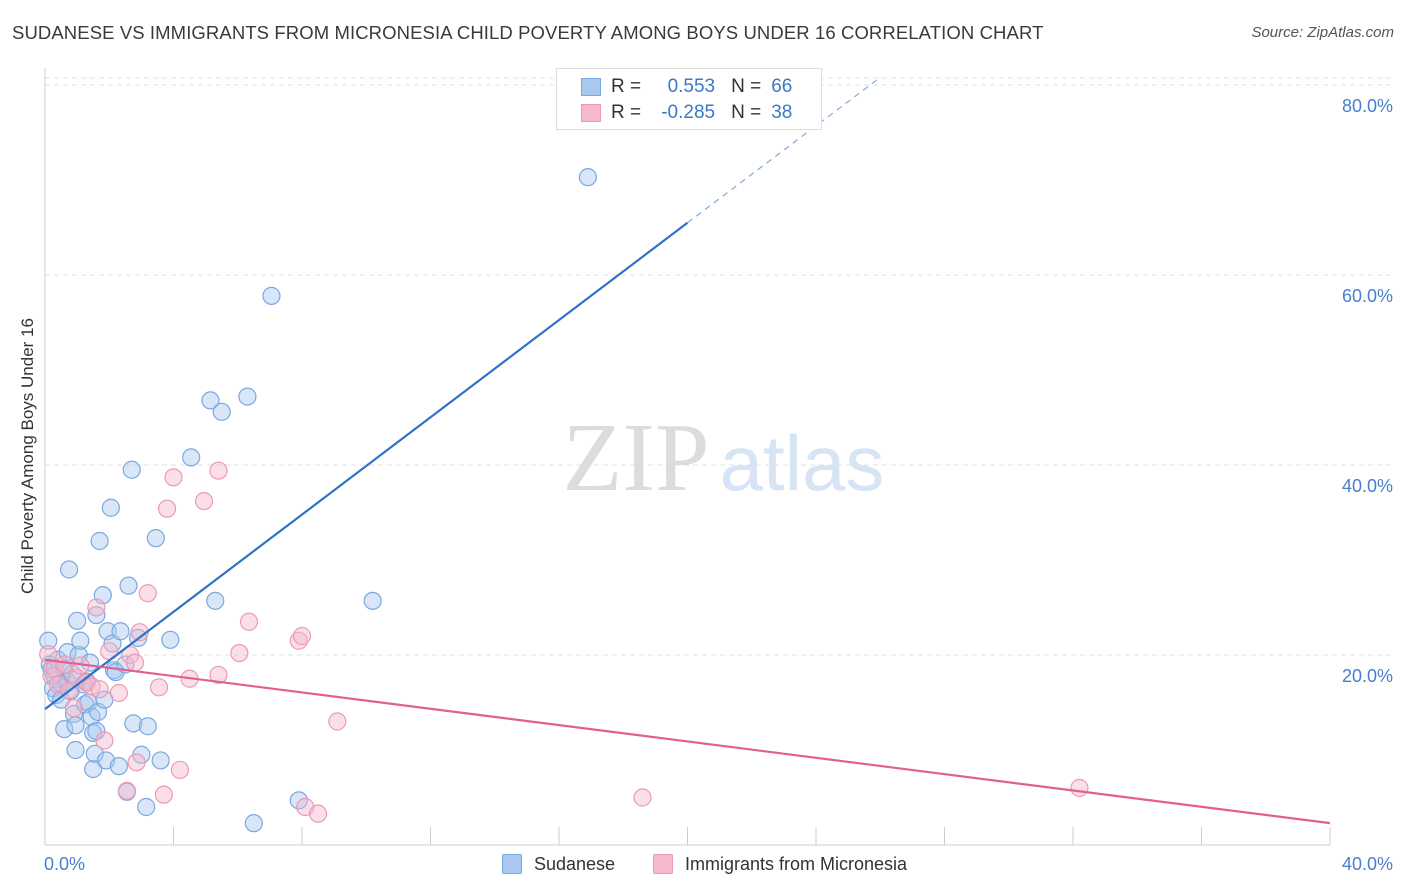 This screenshot has width=1406, height=892. I want to click on bottom-legend-label-sudanese: Sudanese, so click(575, 863).